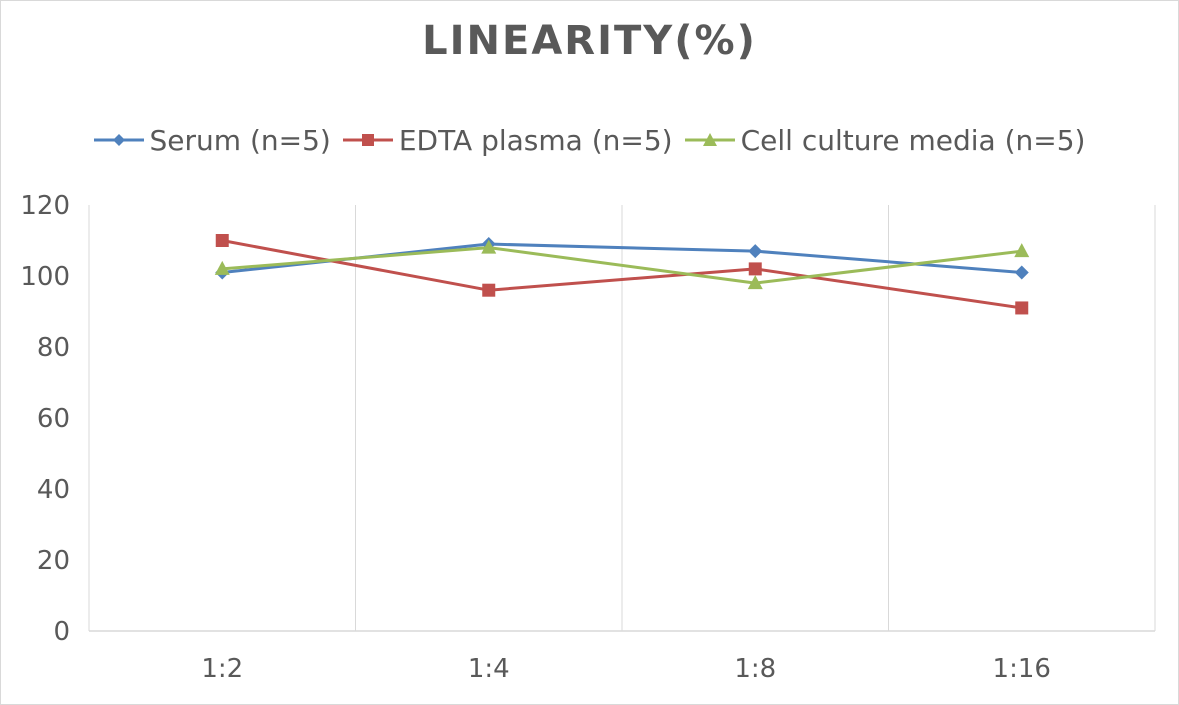  I want to click on legend-label-serum: Serum (n=5), so click(240, 140).